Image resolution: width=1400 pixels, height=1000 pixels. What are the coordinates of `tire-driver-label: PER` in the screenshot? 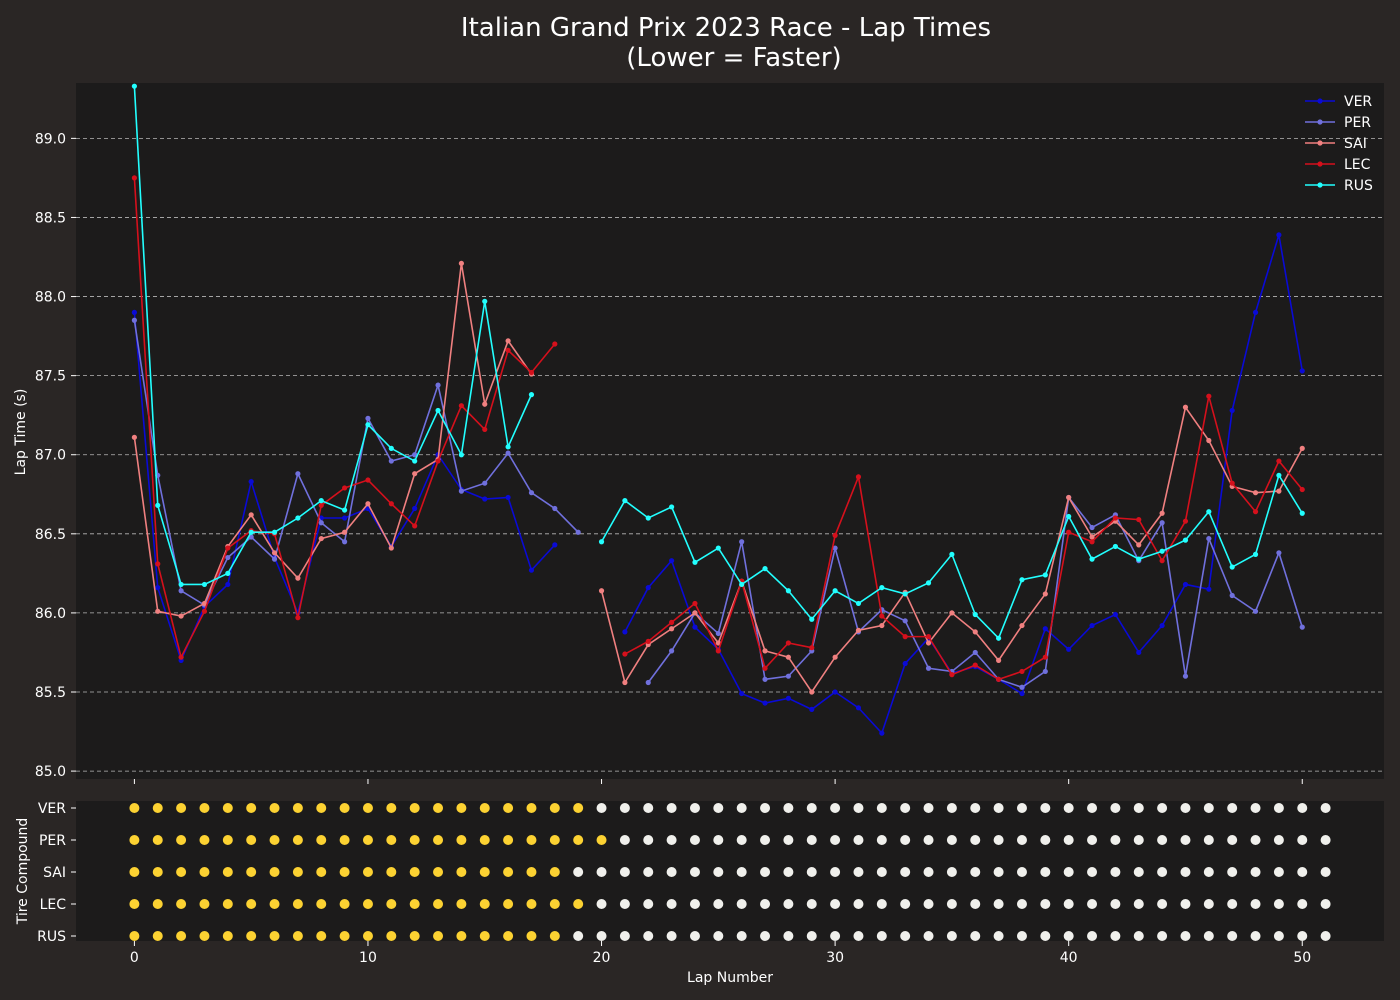 It's located at (52, 841).